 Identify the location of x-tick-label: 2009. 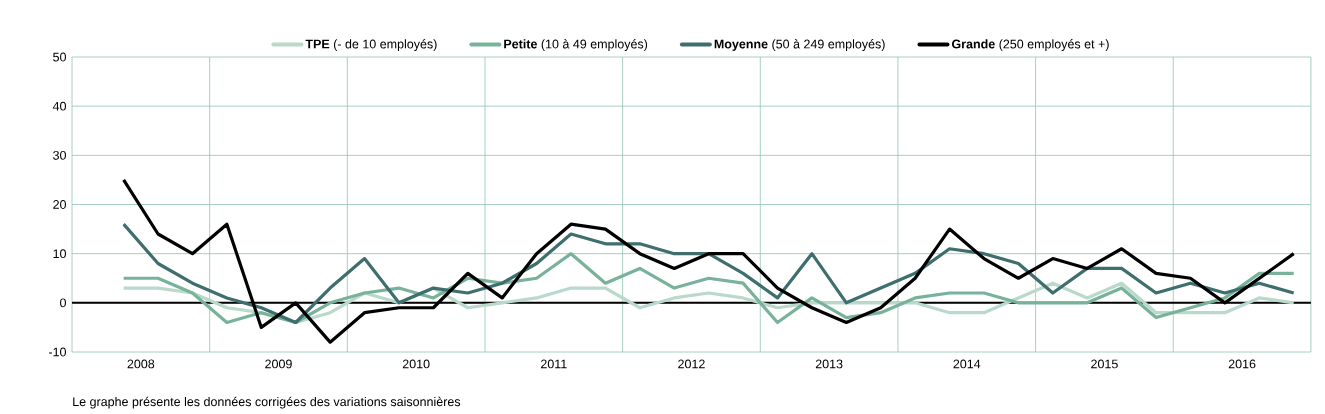
(278, 364).